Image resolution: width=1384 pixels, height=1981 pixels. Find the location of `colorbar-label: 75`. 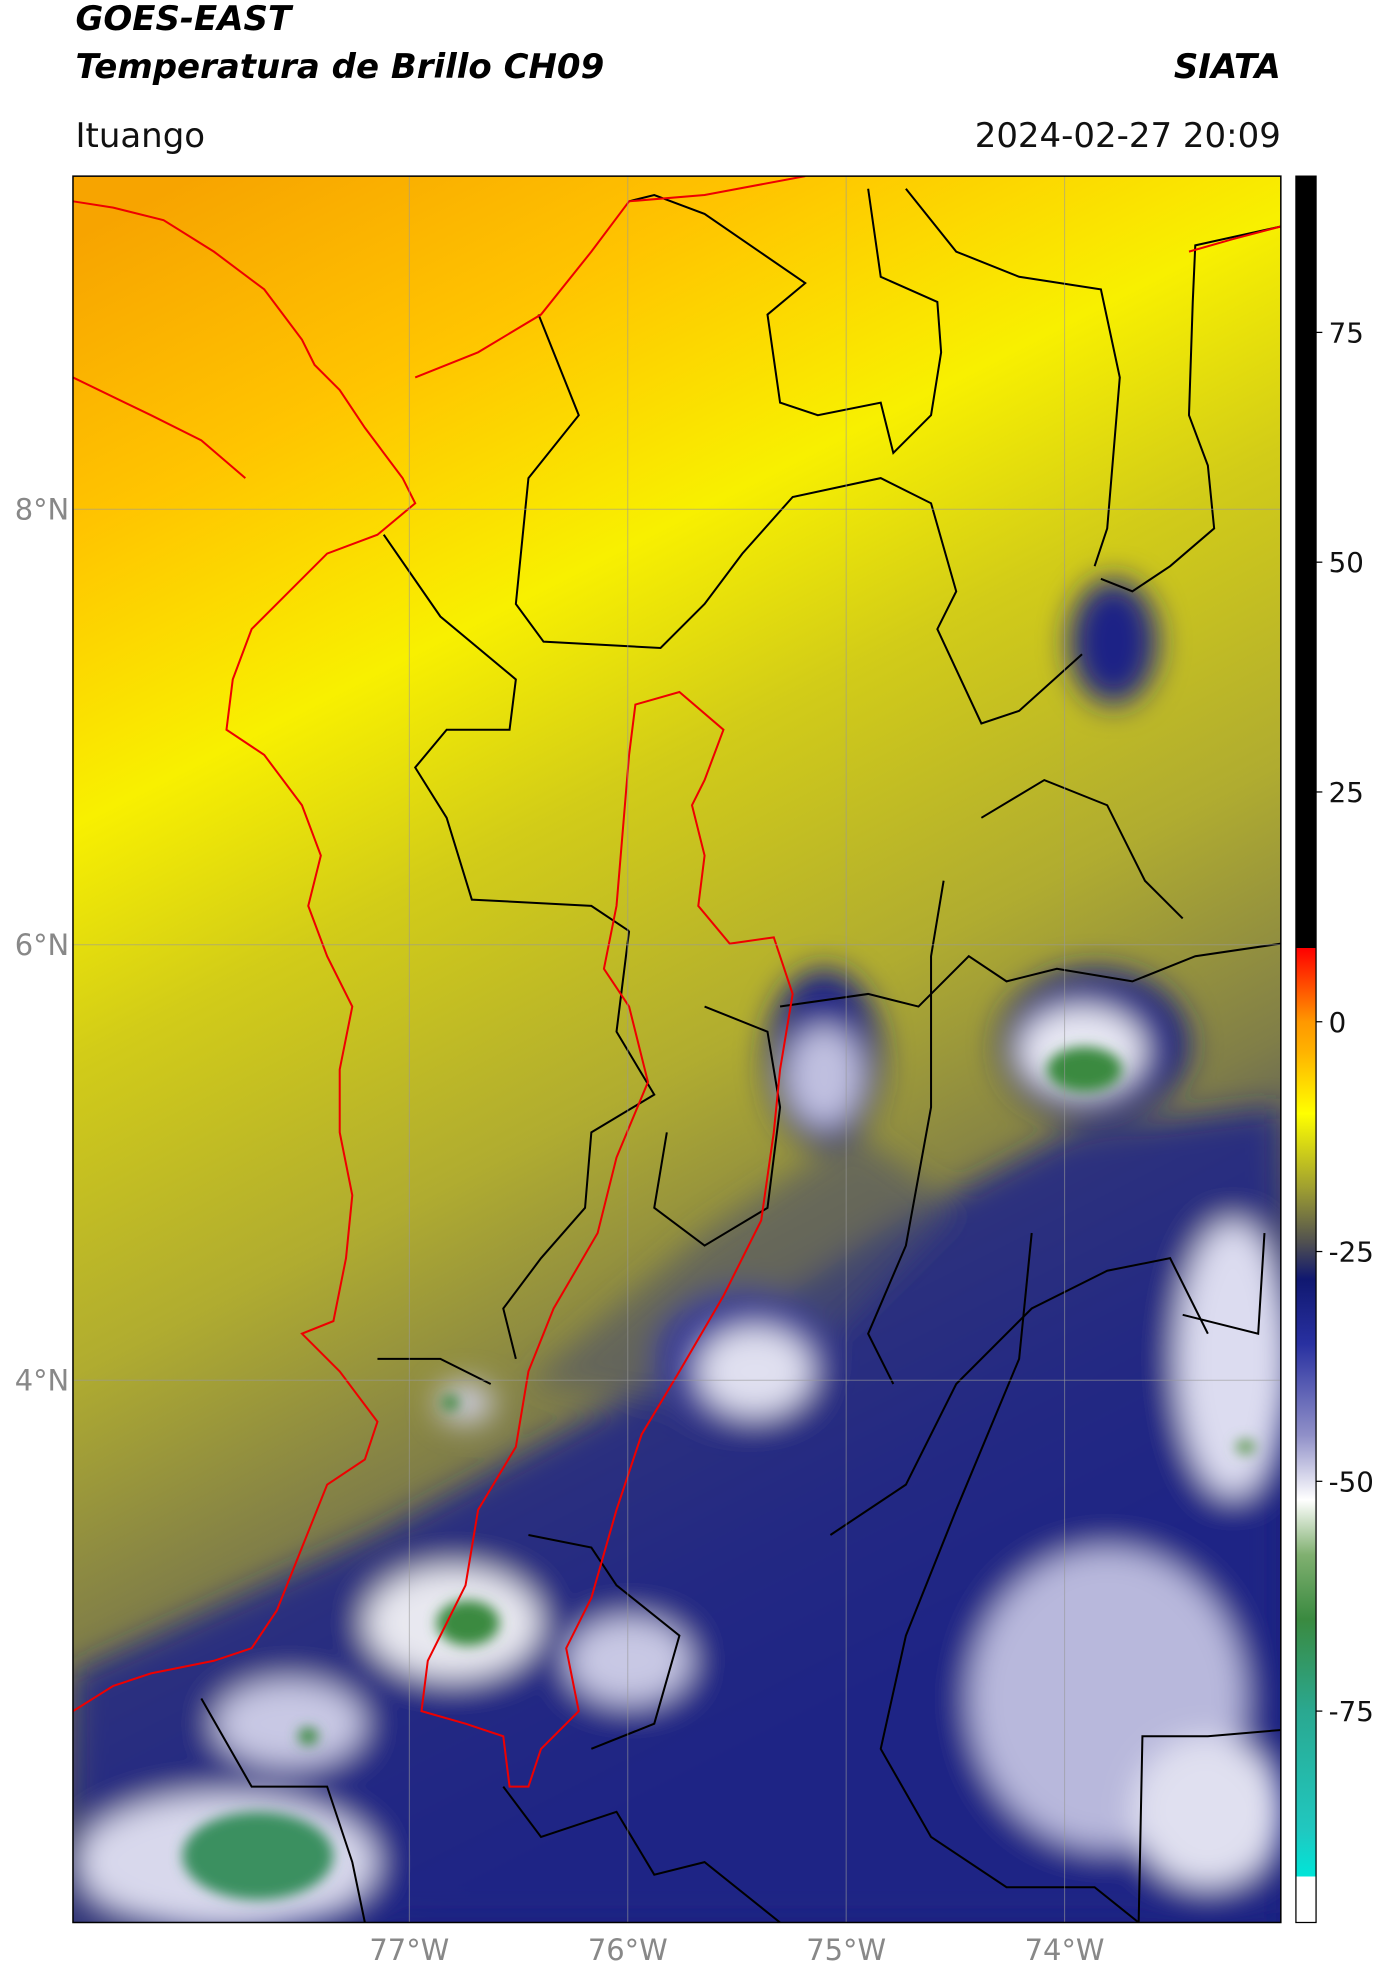

colorbar-label: 75 is located at coordinates (1346, 332).